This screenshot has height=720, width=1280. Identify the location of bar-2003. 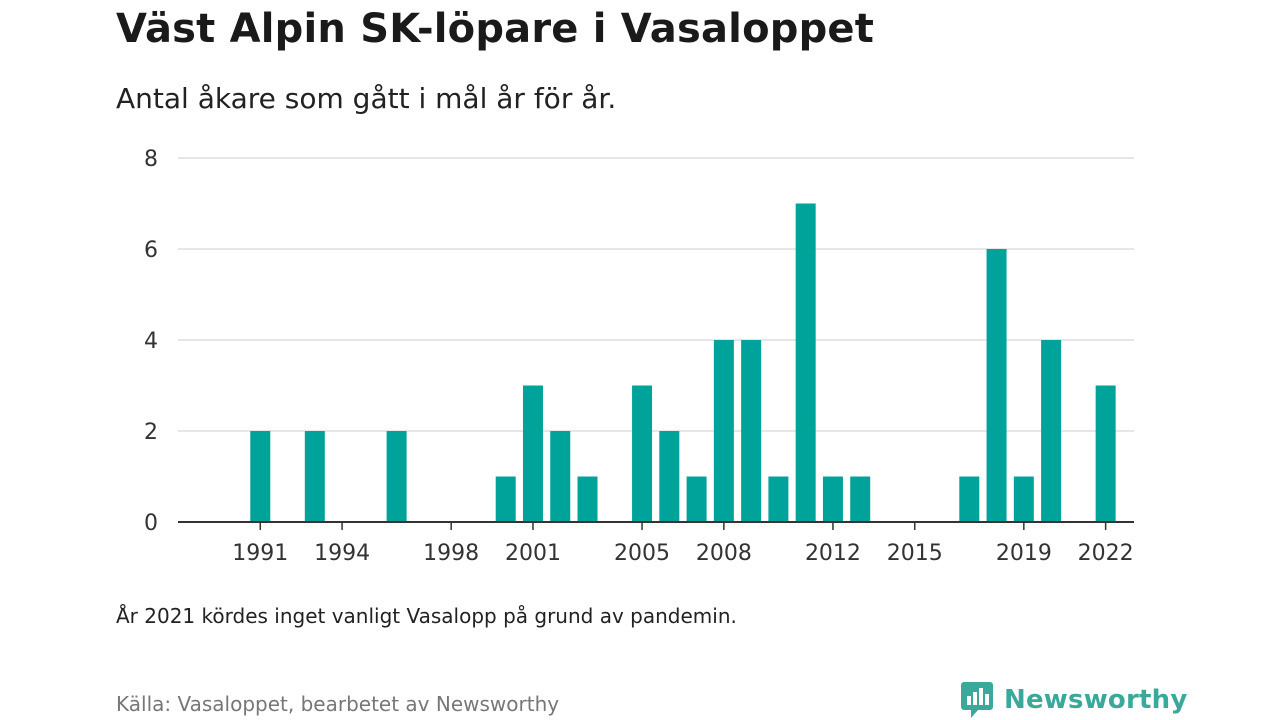
(587, 499).